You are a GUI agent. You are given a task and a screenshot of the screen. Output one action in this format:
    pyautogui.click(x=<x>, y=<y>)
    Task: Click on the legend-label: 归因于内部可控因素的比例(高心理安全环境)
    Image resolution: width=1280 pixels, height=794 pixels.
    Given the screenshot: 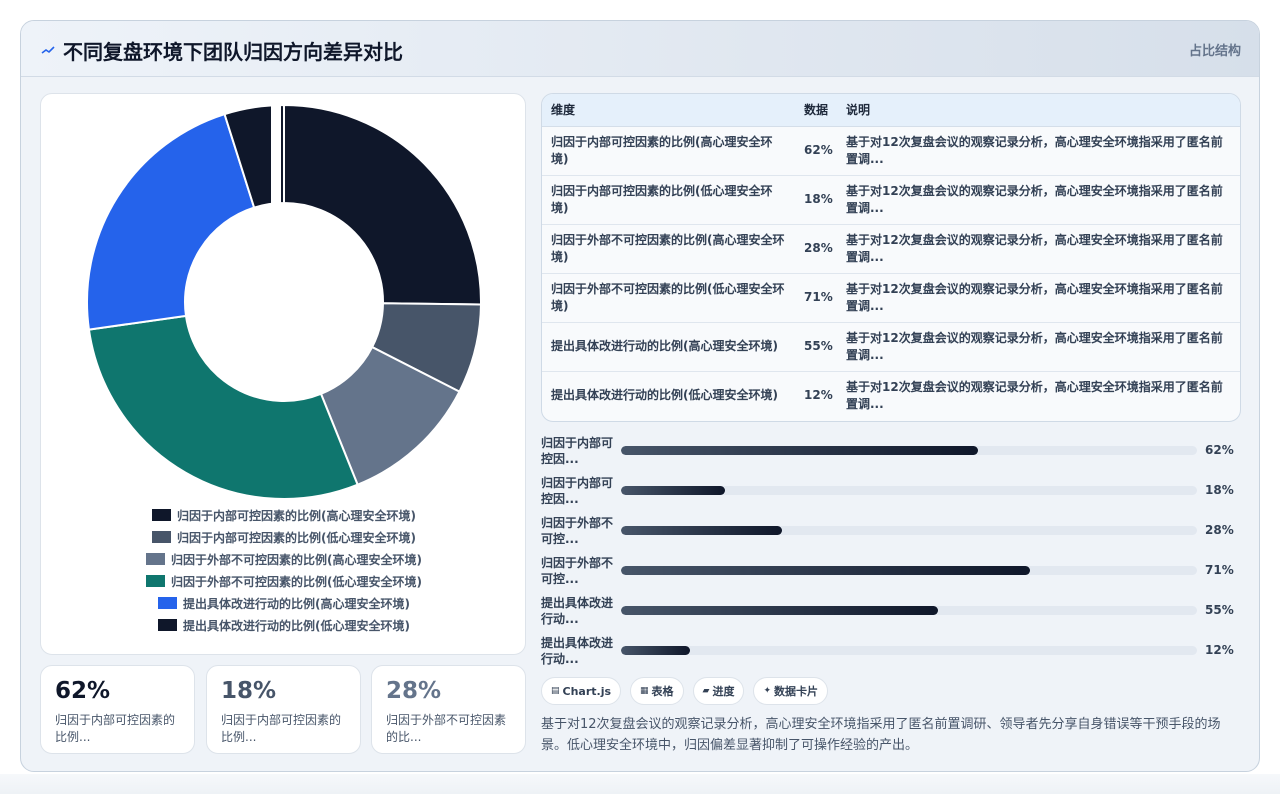 What is the action you would take?
    pyautogui.click(x=296, y=515)
    